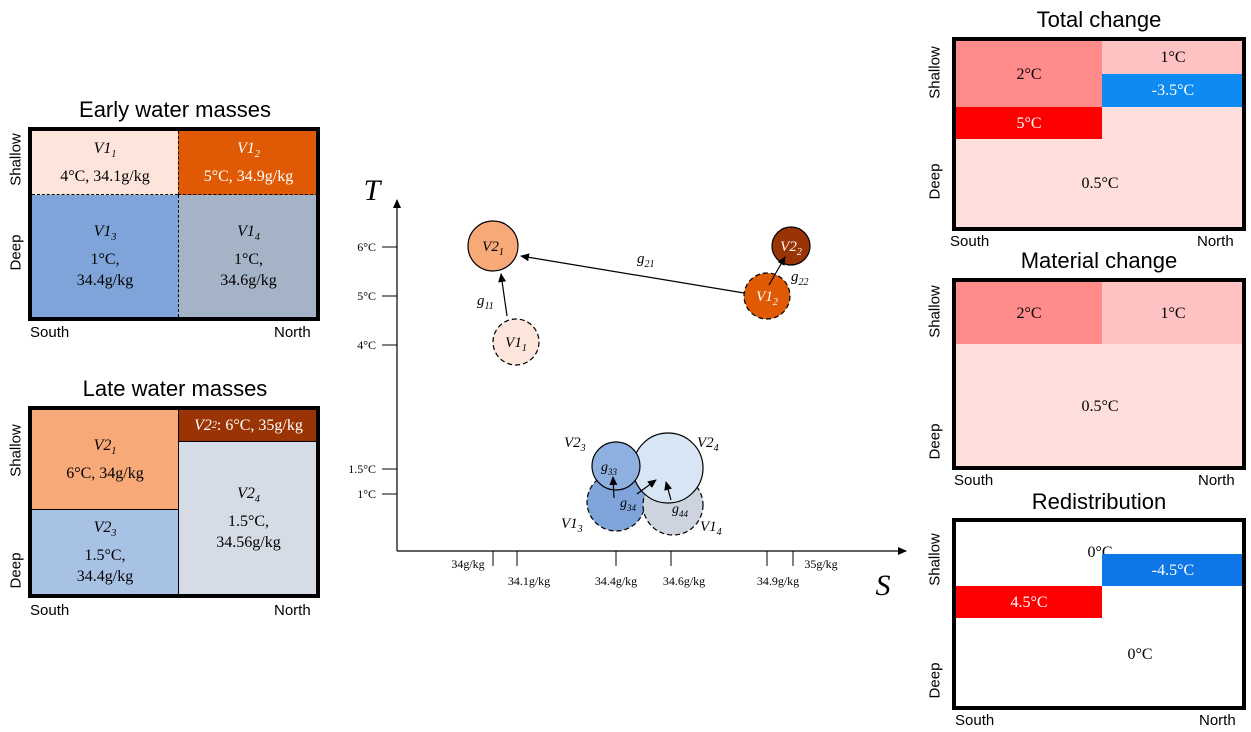 This screenshot has width=1251, height=732. What do you see at coordinates (609, 468) in the screenshot?
I see `arrow-g33-label: g33` at bounding box center [609, 468].